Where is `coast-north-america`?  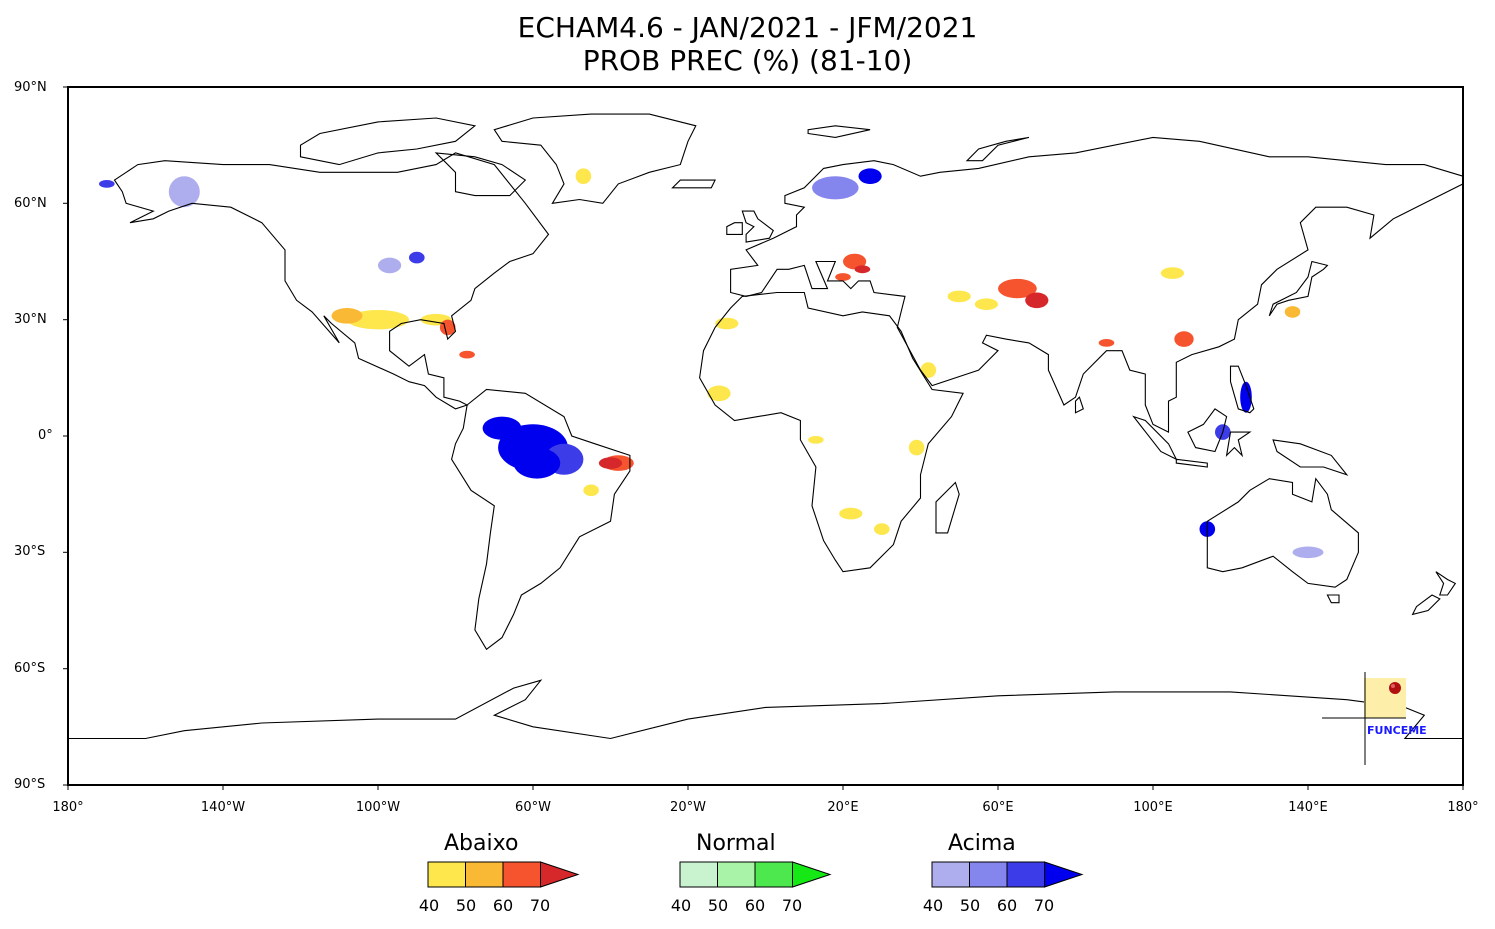
coast-north-america is located at coordinates (331, 281).